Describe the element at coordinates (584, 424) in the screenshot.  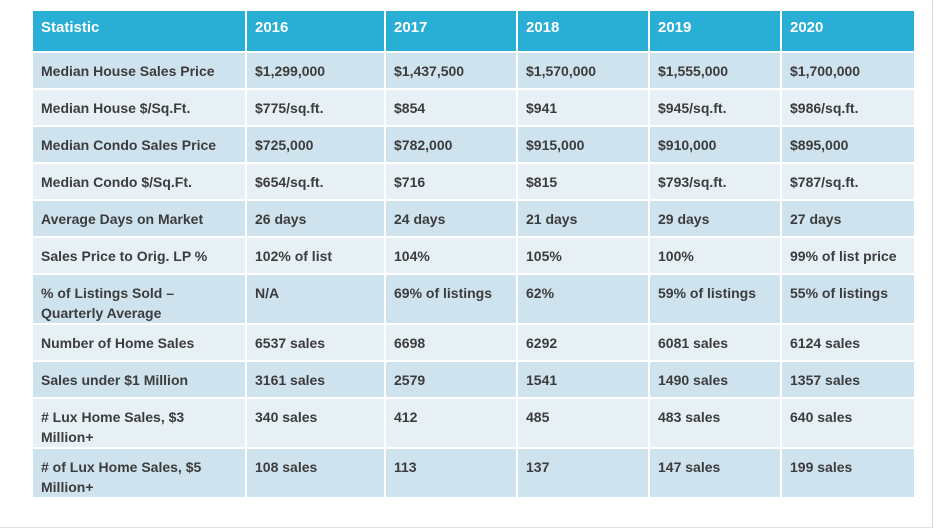
I see `table-cell: 485` at that location.